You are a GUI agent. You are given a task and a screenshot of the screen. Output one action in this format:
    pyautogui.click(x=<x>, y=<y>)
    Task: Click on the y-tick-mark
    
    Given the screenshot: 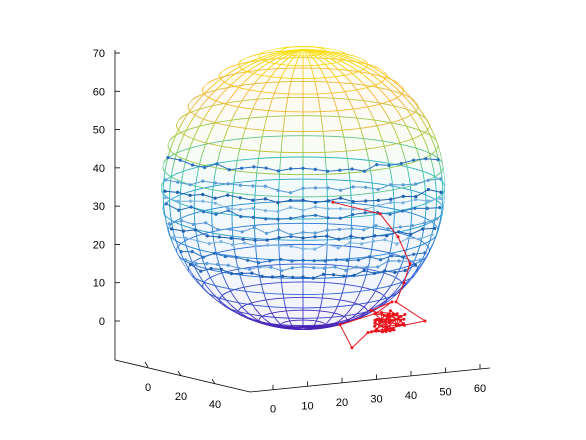 What is the action you would take?
    pyautogui.click(x=213, y=381)
    